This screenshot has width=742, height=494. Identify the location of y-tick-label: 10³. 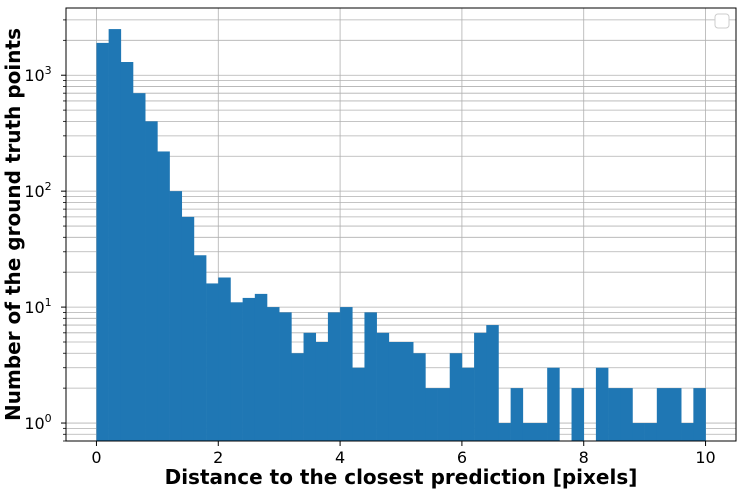
(37, 74).